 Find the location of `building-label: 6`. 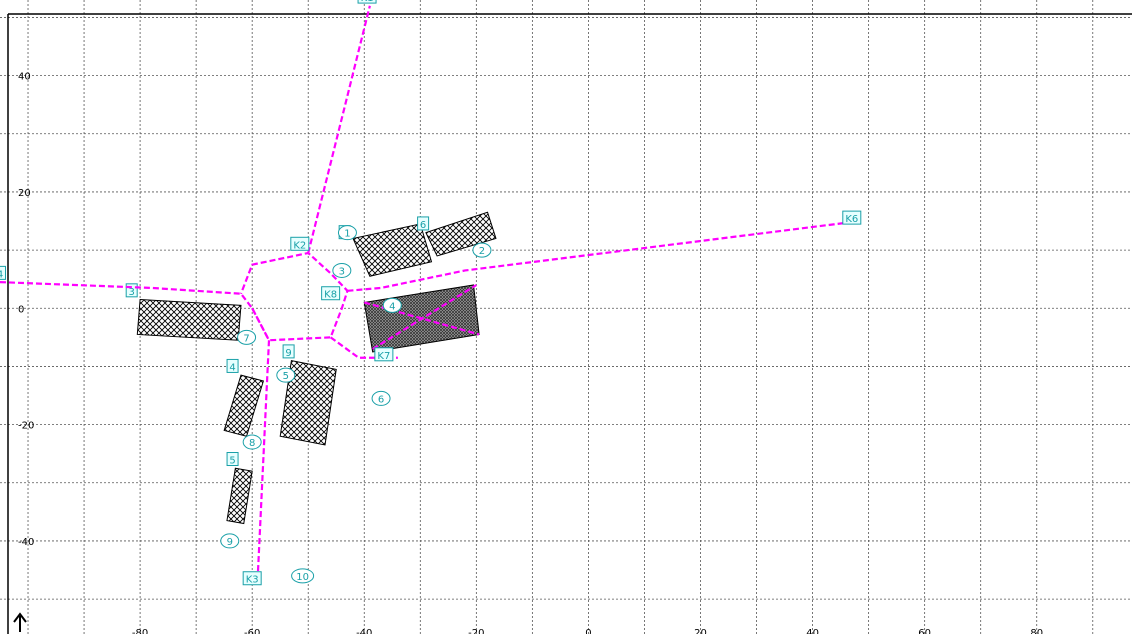

building-label: 6 is located at coordinates (423, 223).